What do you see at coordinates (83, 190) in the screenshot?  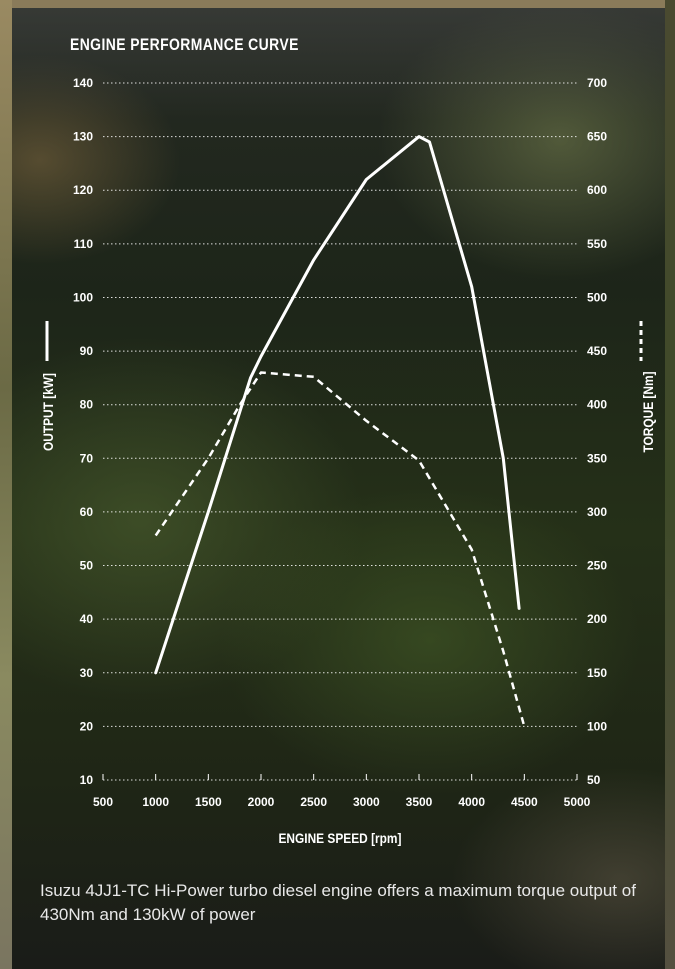 I see `y-left-tick-label: 120` at bounding box center [83, 190].